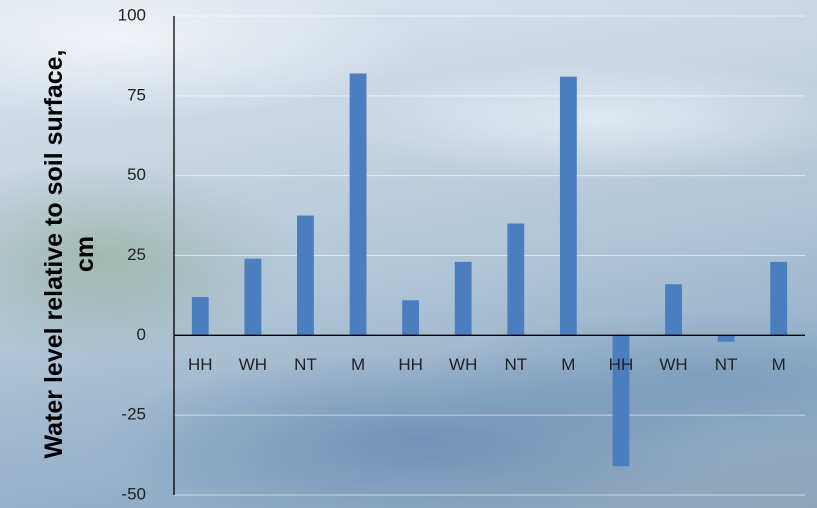 This screenshot has width=817, height=508. Describe the element at coordinates (133, 414) in the screenshot. I see `y-tick-label: -25` at that location.